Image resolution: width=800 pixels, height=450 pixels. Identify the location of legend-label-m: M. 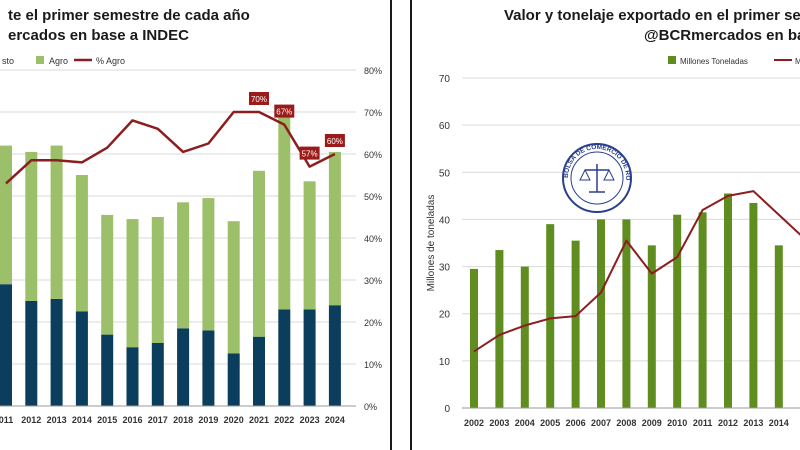
(797, 61).